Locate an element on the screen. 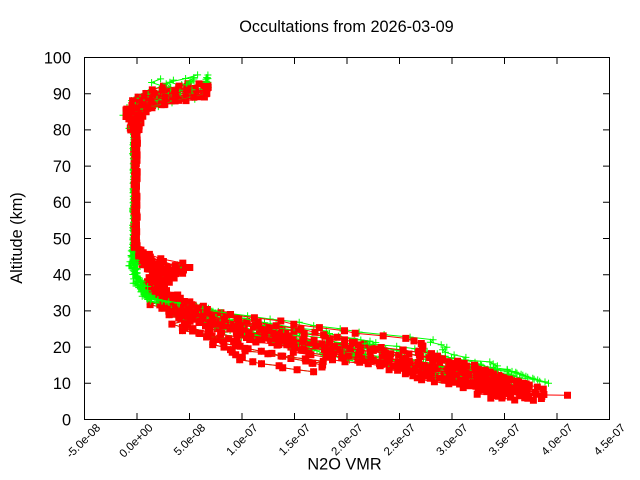  svg-text: Altitude (km) is located at coordinates (17, 237).